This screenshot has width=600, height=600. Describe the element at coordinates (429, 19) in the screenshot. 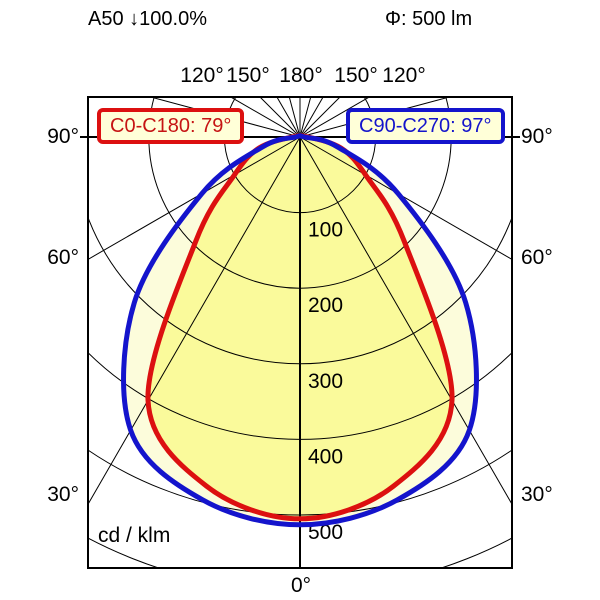

I see `header-luminous-flux: Φ: 500 lm` at that location.